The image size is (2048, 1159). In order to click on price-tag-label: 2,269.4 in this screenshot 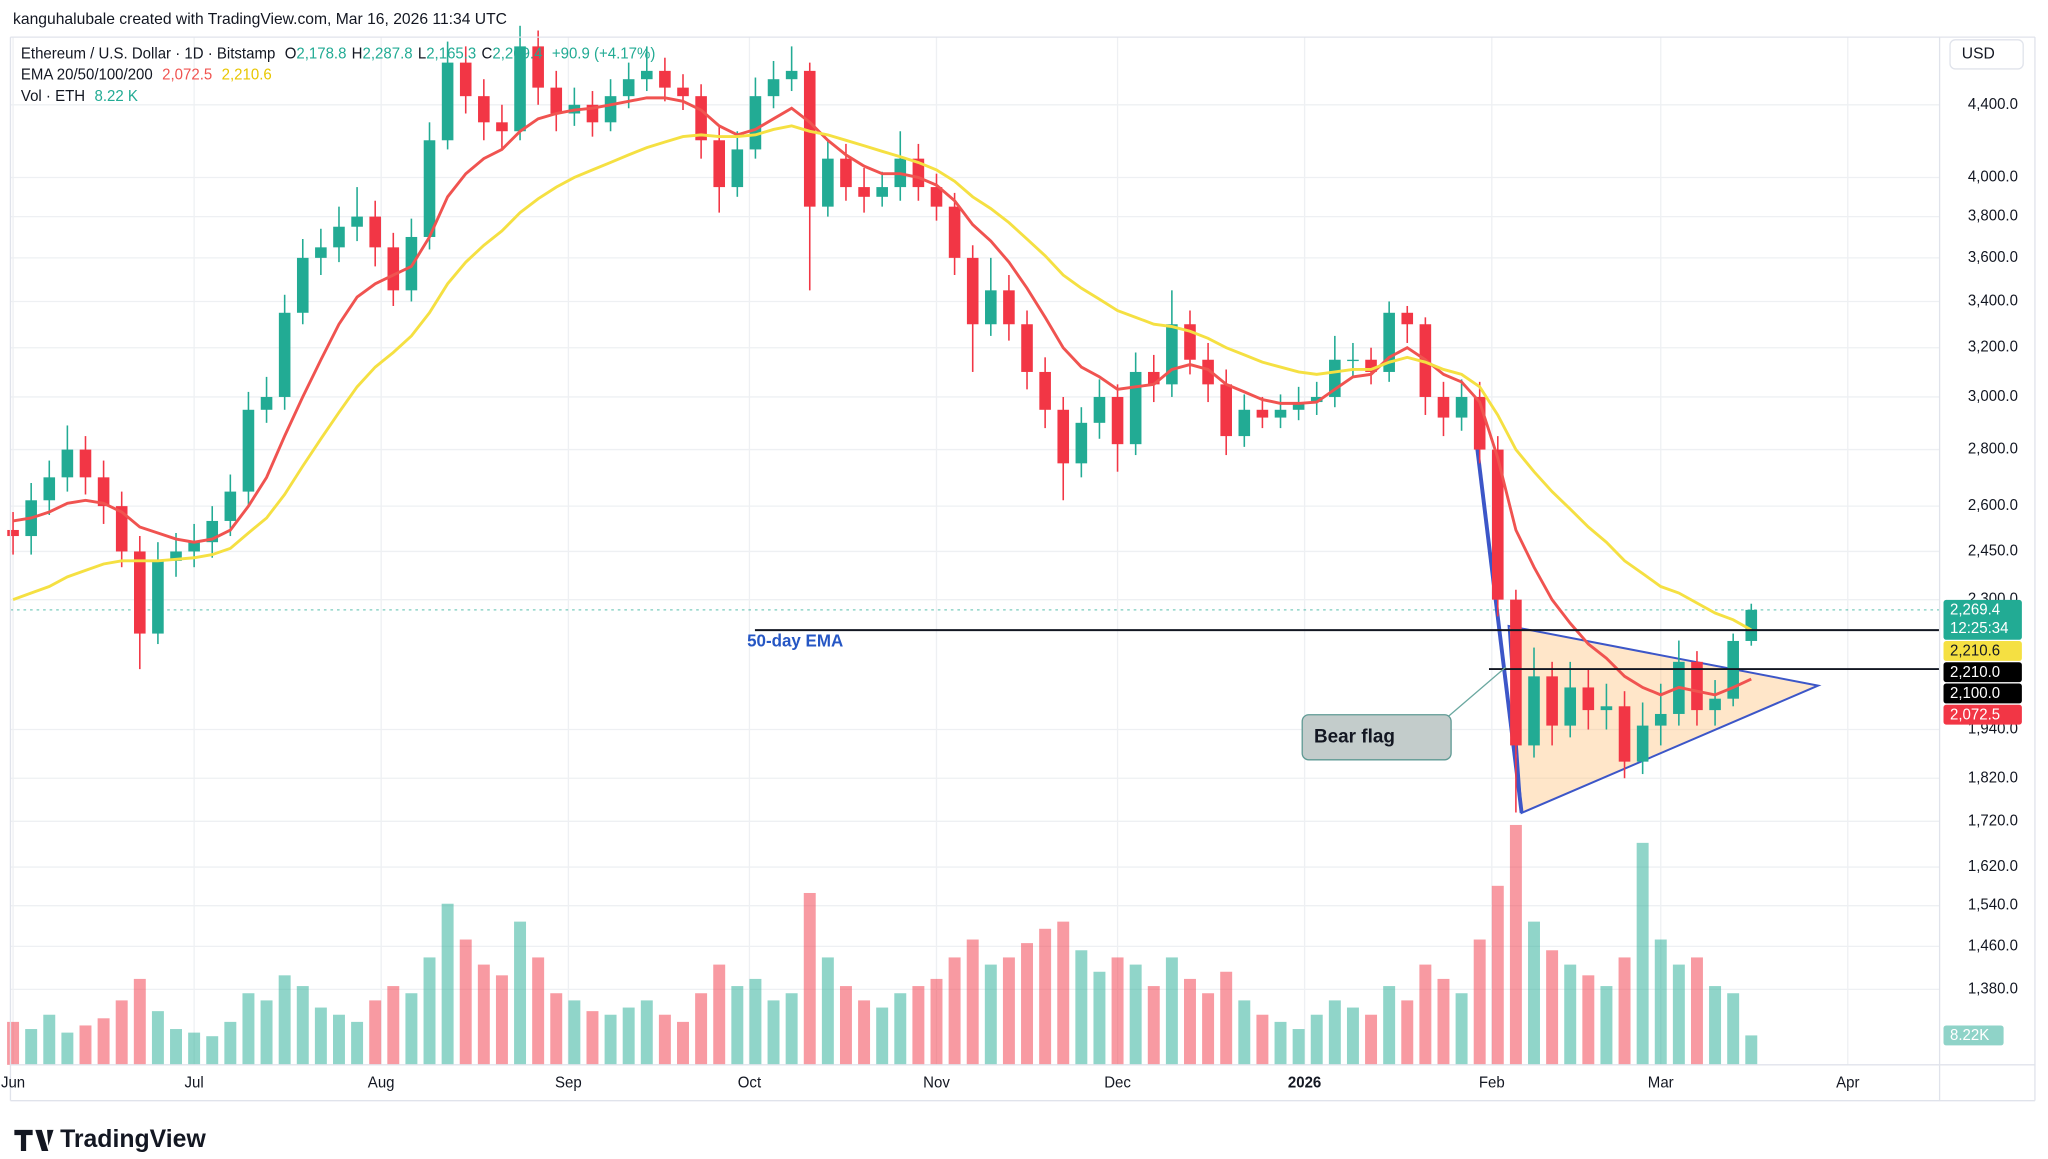, I will do `click(1975, 609)`.